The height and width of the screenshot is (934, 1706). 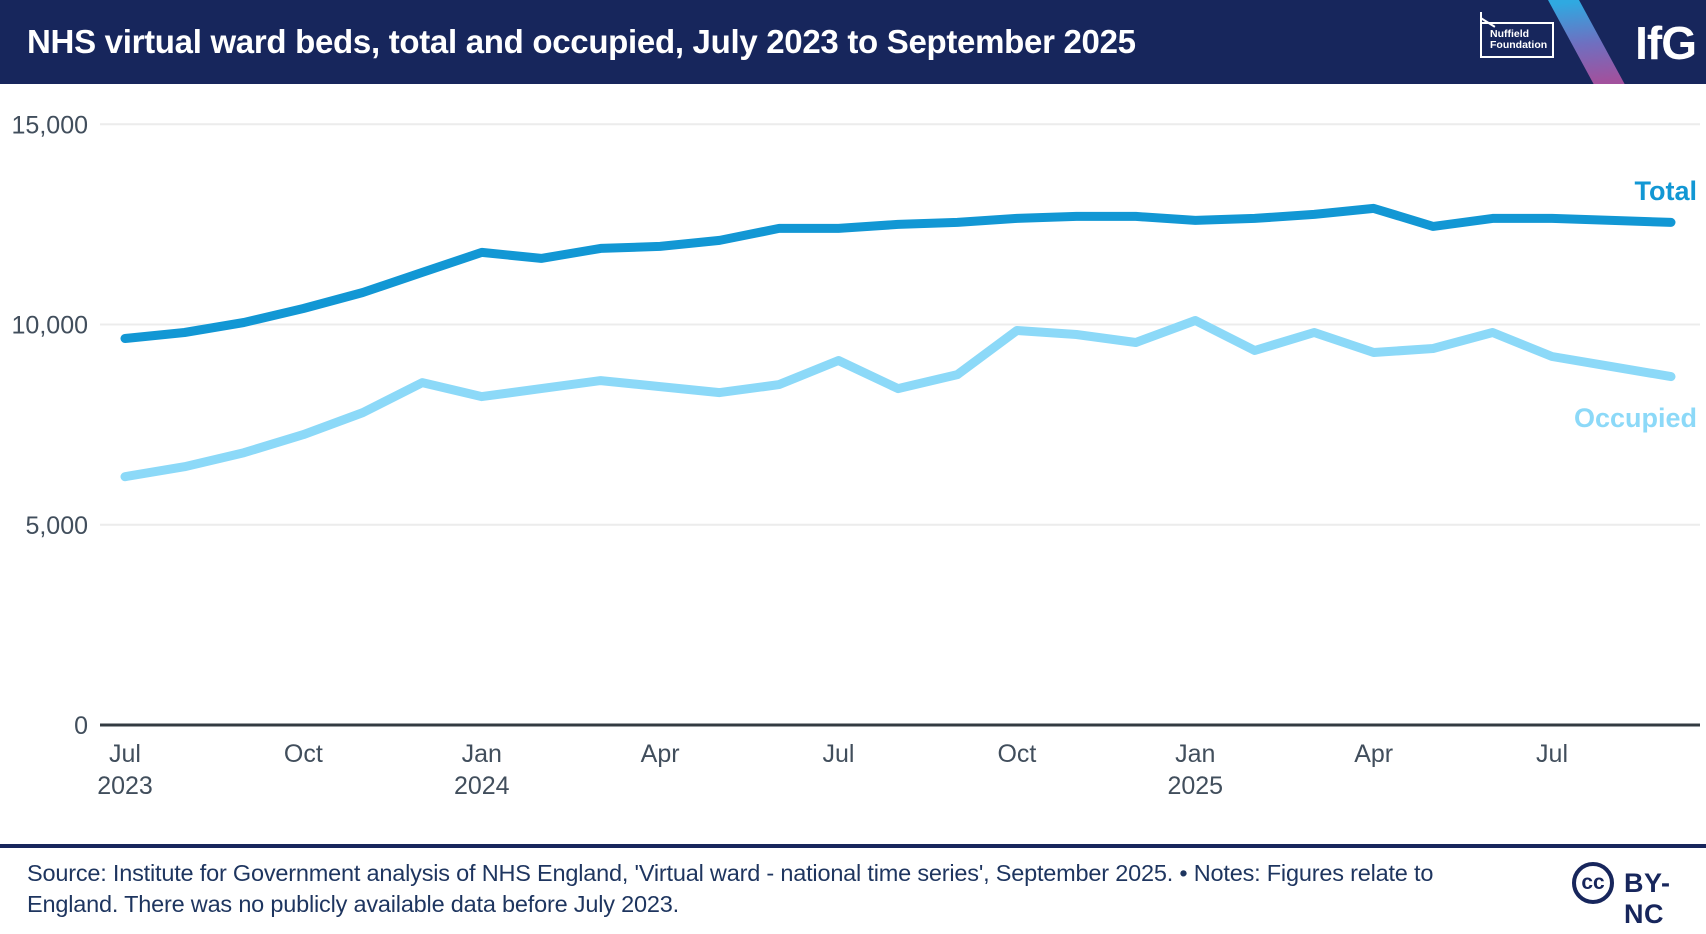 I want to click on x-tick-month-0: Jul, so click(x=125, y=754).